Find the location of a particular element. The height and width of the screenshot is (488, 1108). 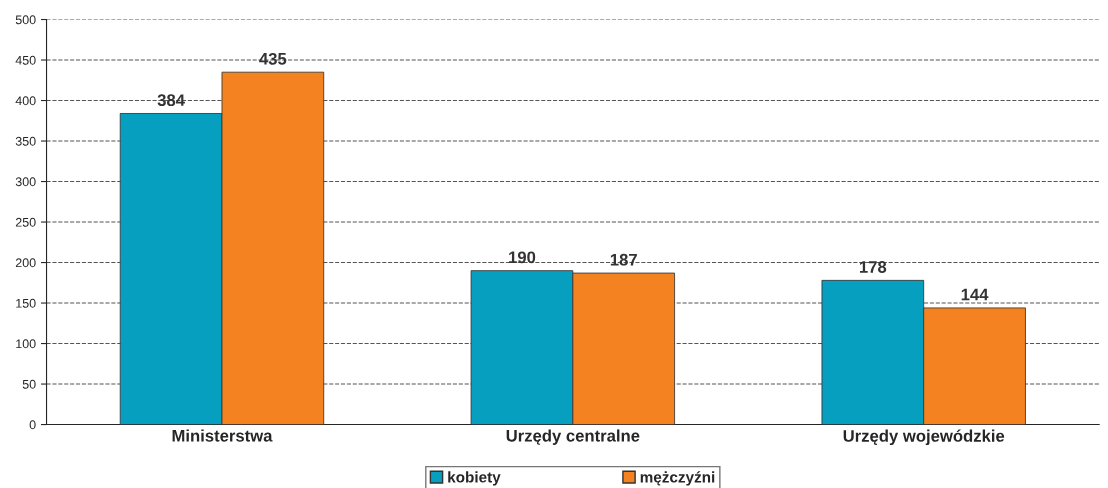

y-tick-label: 400 is located at coordinates (25, 101).